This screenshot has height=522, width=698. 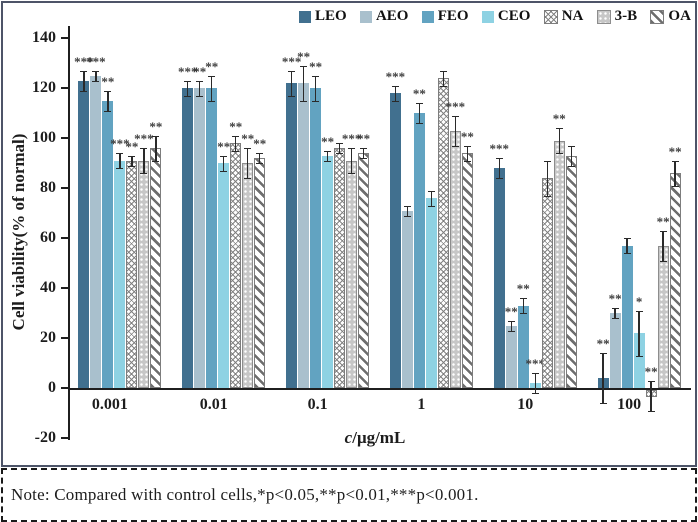 What do you see at coordinates (44, 87) in the screenshot?
I see `y-tick-label: 120` at bounding box center [44, 87].